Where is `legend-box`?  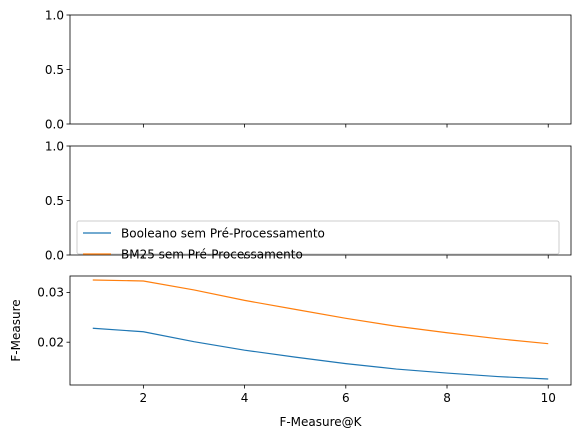 legend-box is located at coordinates (318, 237).